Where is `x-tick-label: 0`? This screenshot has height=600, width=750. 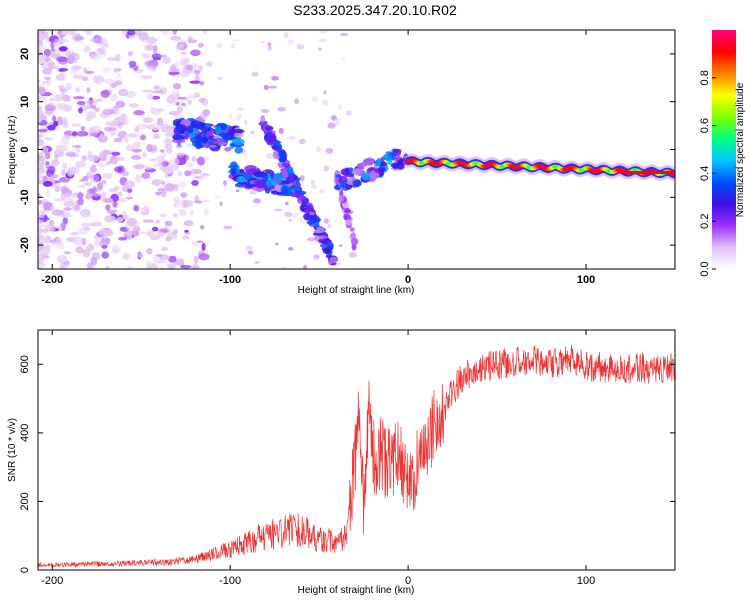 x-tick-label: 0 is located at coordinates (408, 581).